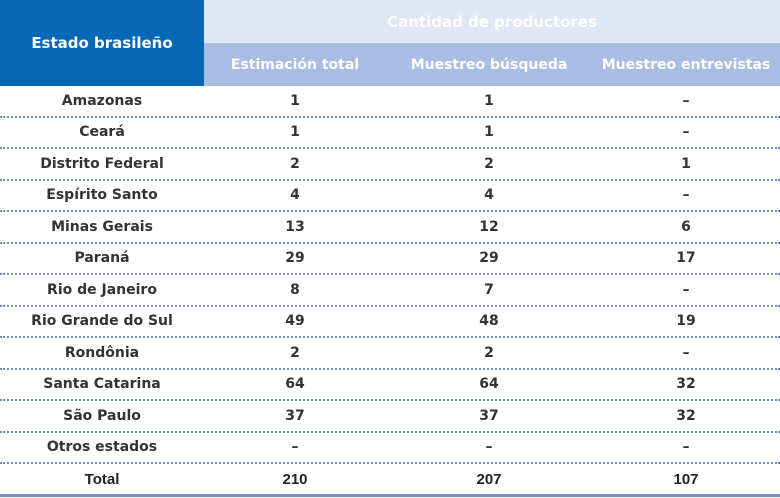 The height and width of the screenshot is (498, 780). Describe the element at coordinates (390, 480) in the screenshot. I see `total-row: Total 210 207 107` at that location.